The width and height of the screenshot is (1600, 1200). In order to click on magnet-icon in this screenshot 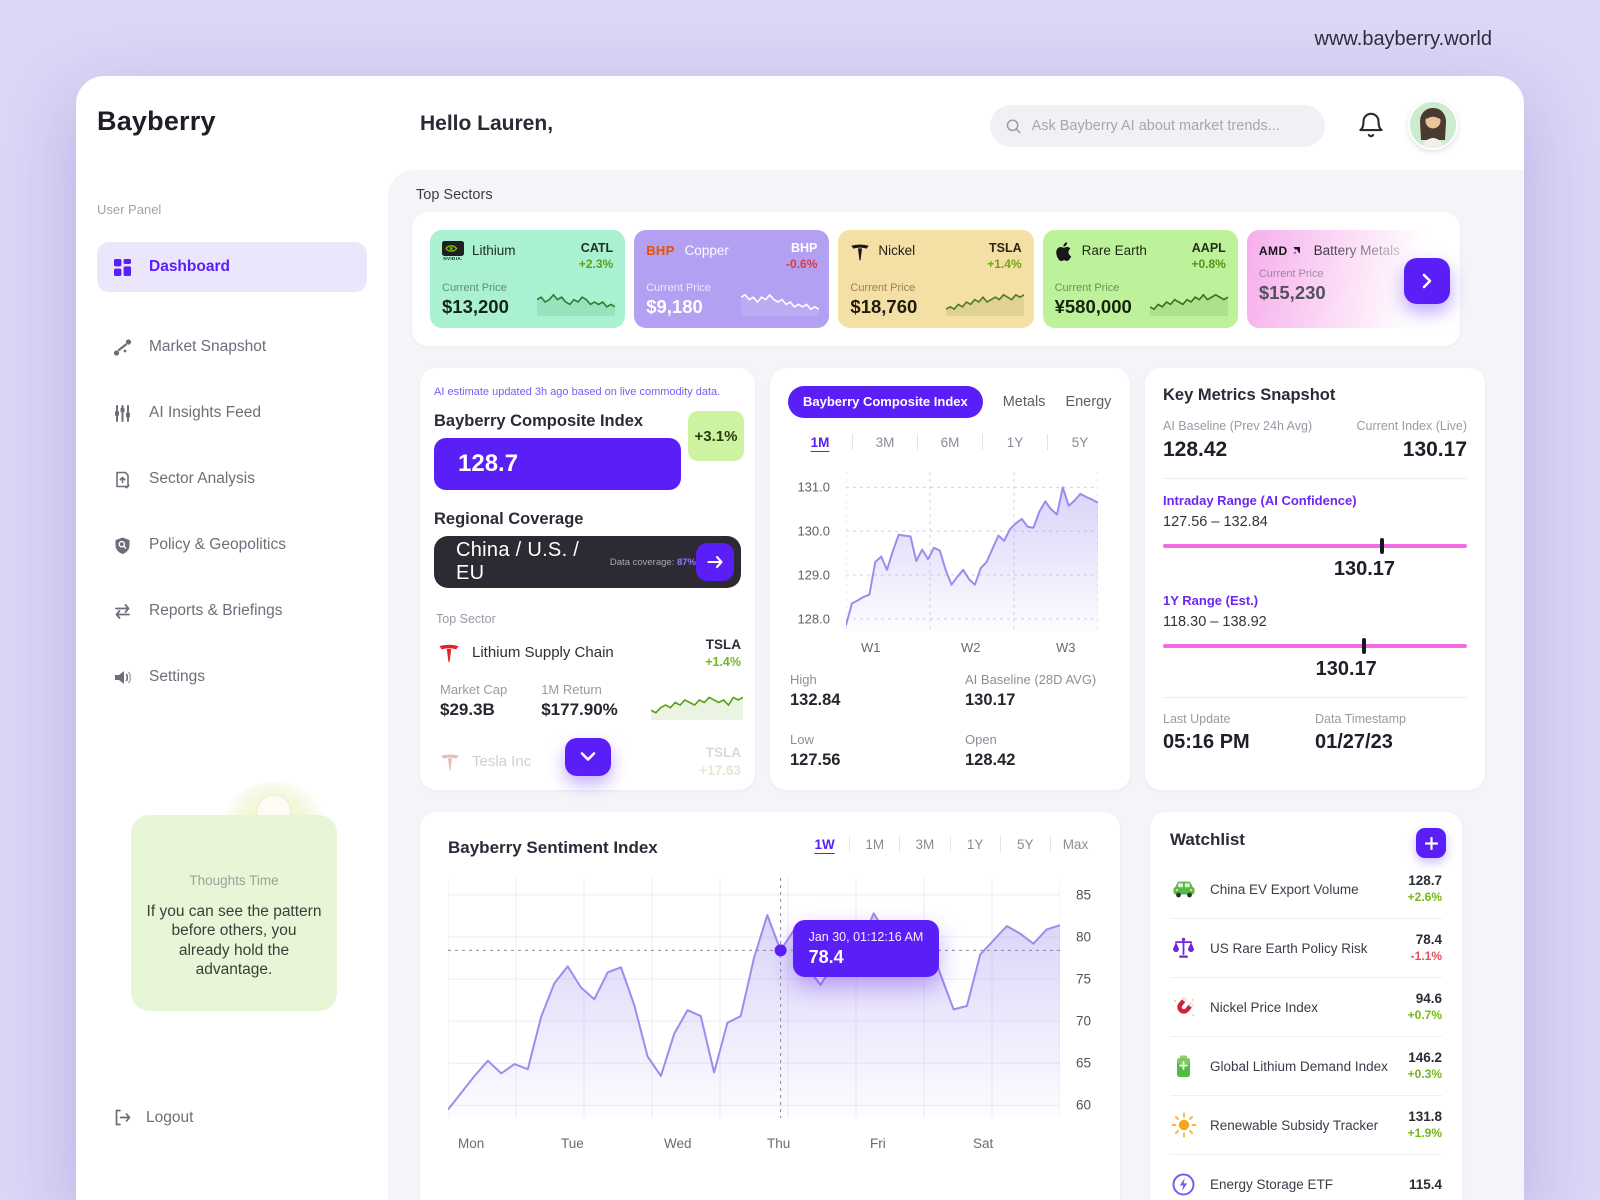, I will do `click(1183, 1007)`.